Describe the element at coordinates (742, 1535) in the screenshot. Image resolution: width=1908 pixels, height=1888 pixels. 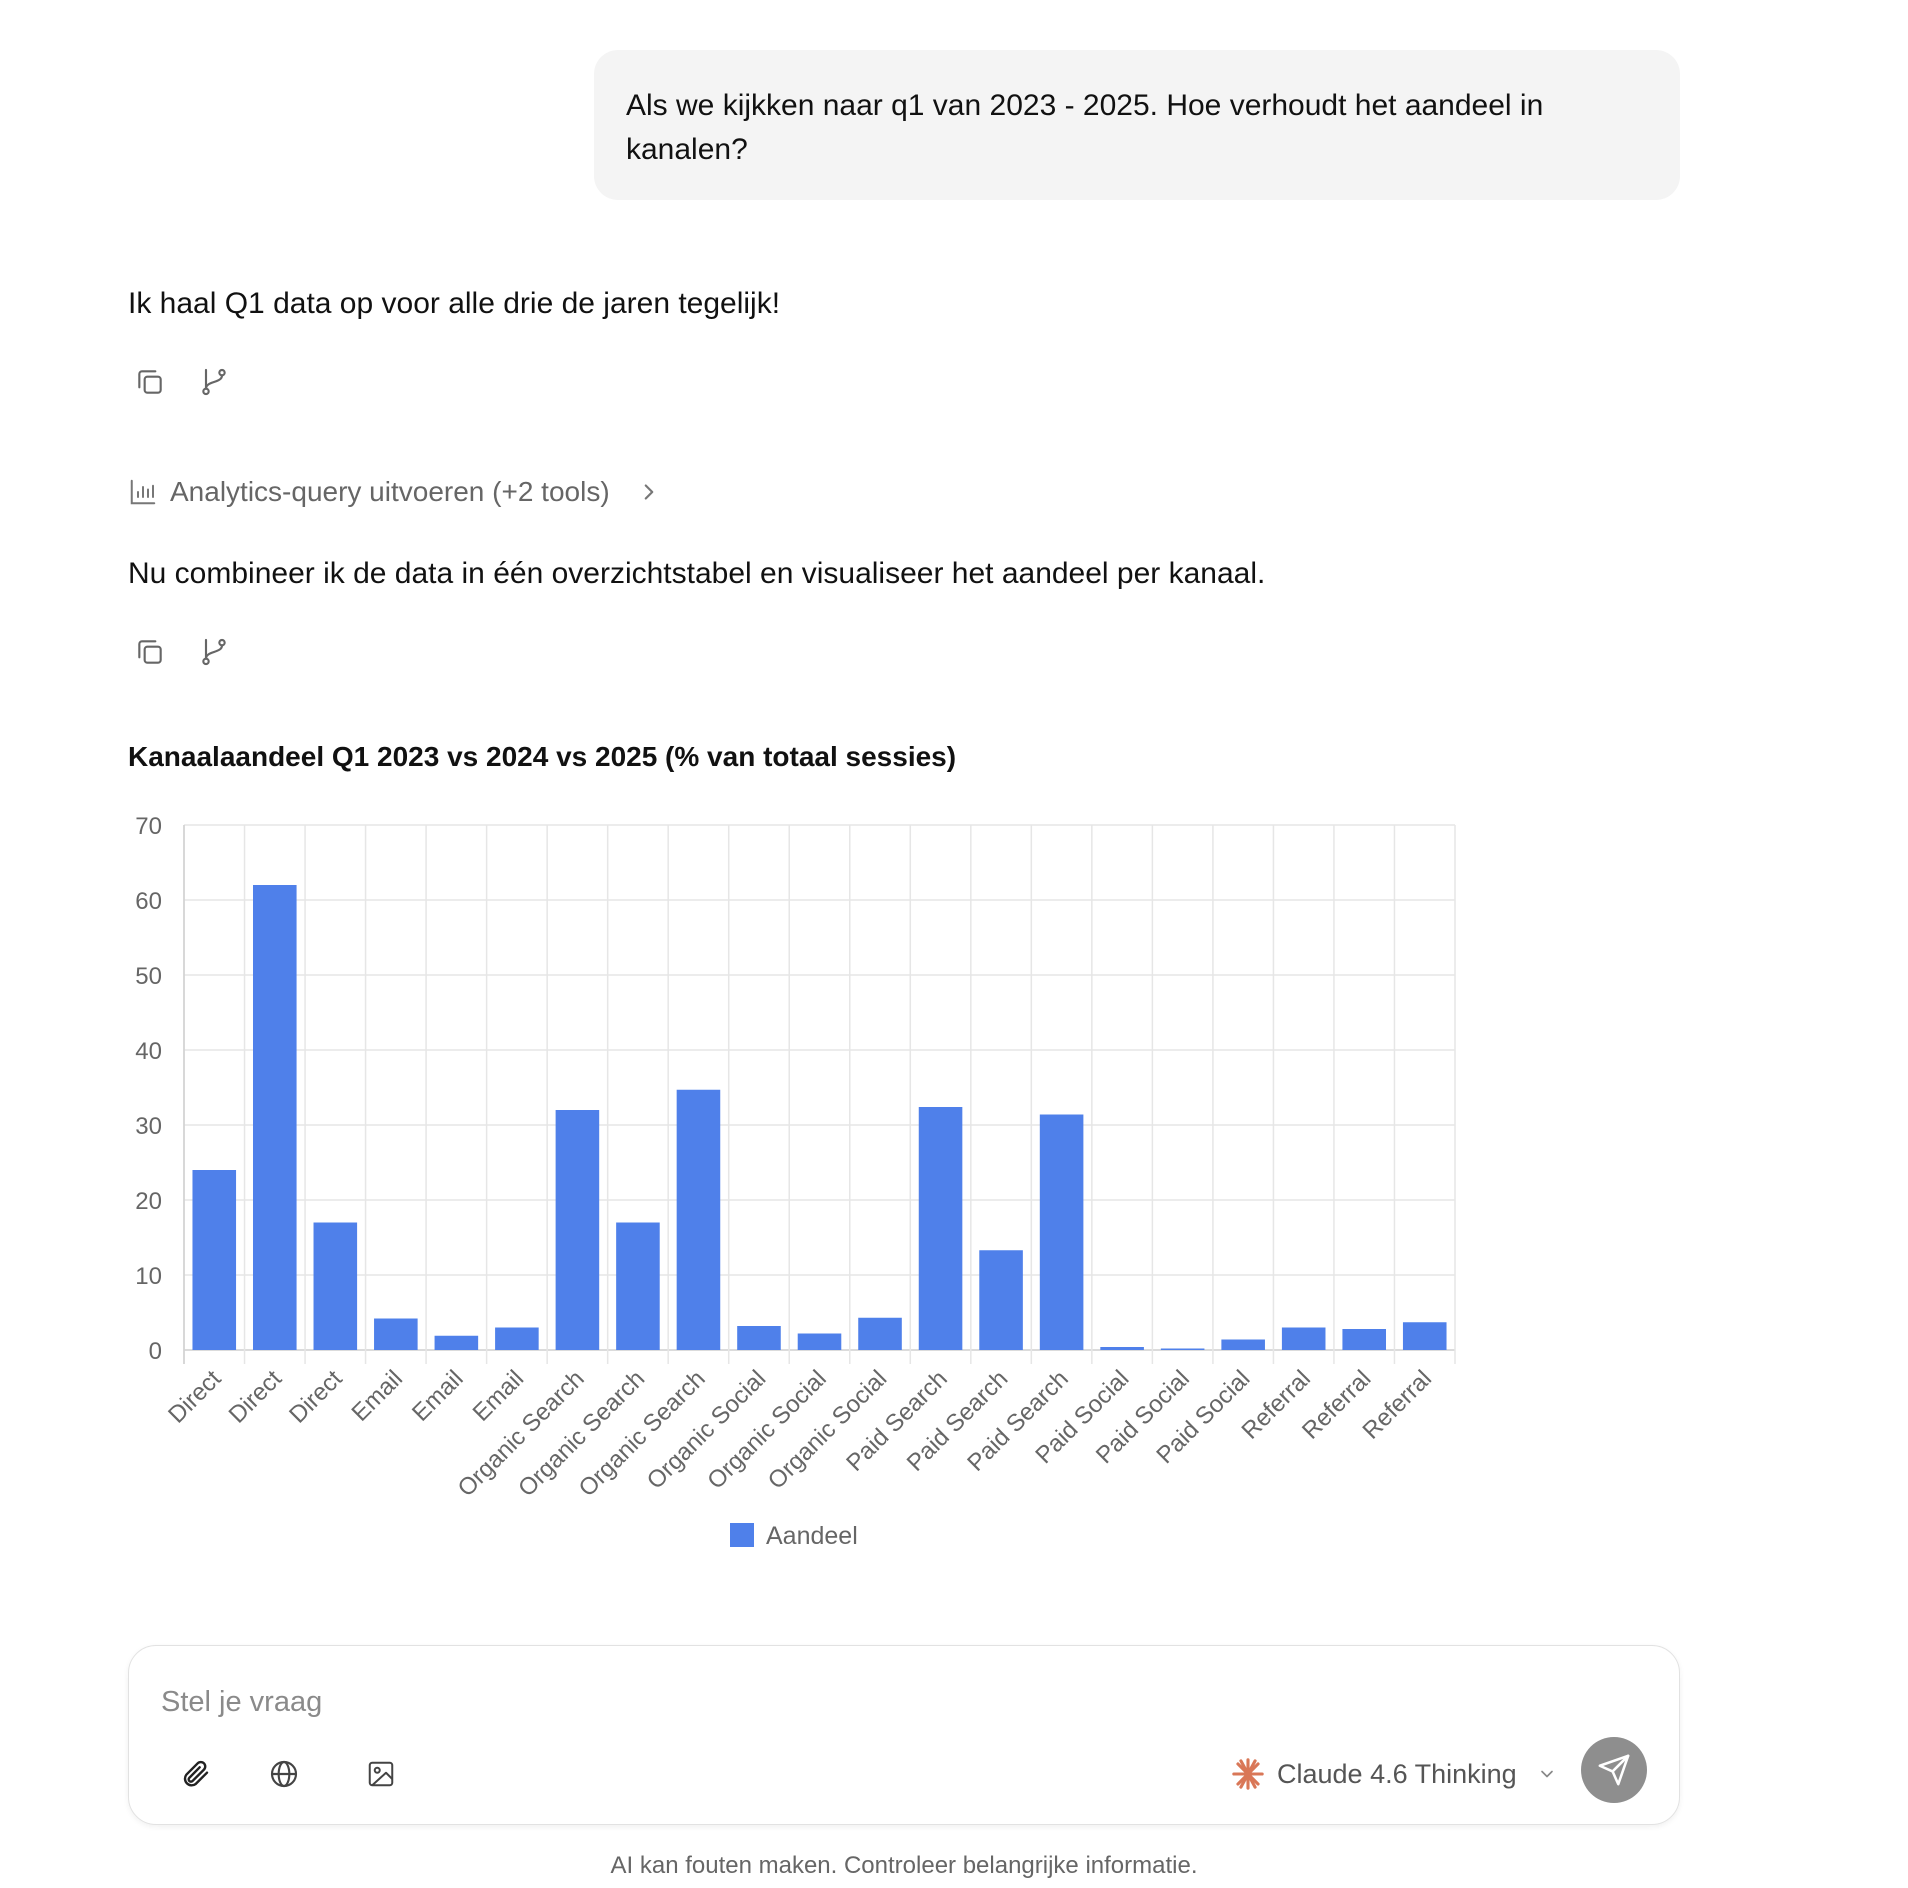
I see `legend-swatch` at that location.